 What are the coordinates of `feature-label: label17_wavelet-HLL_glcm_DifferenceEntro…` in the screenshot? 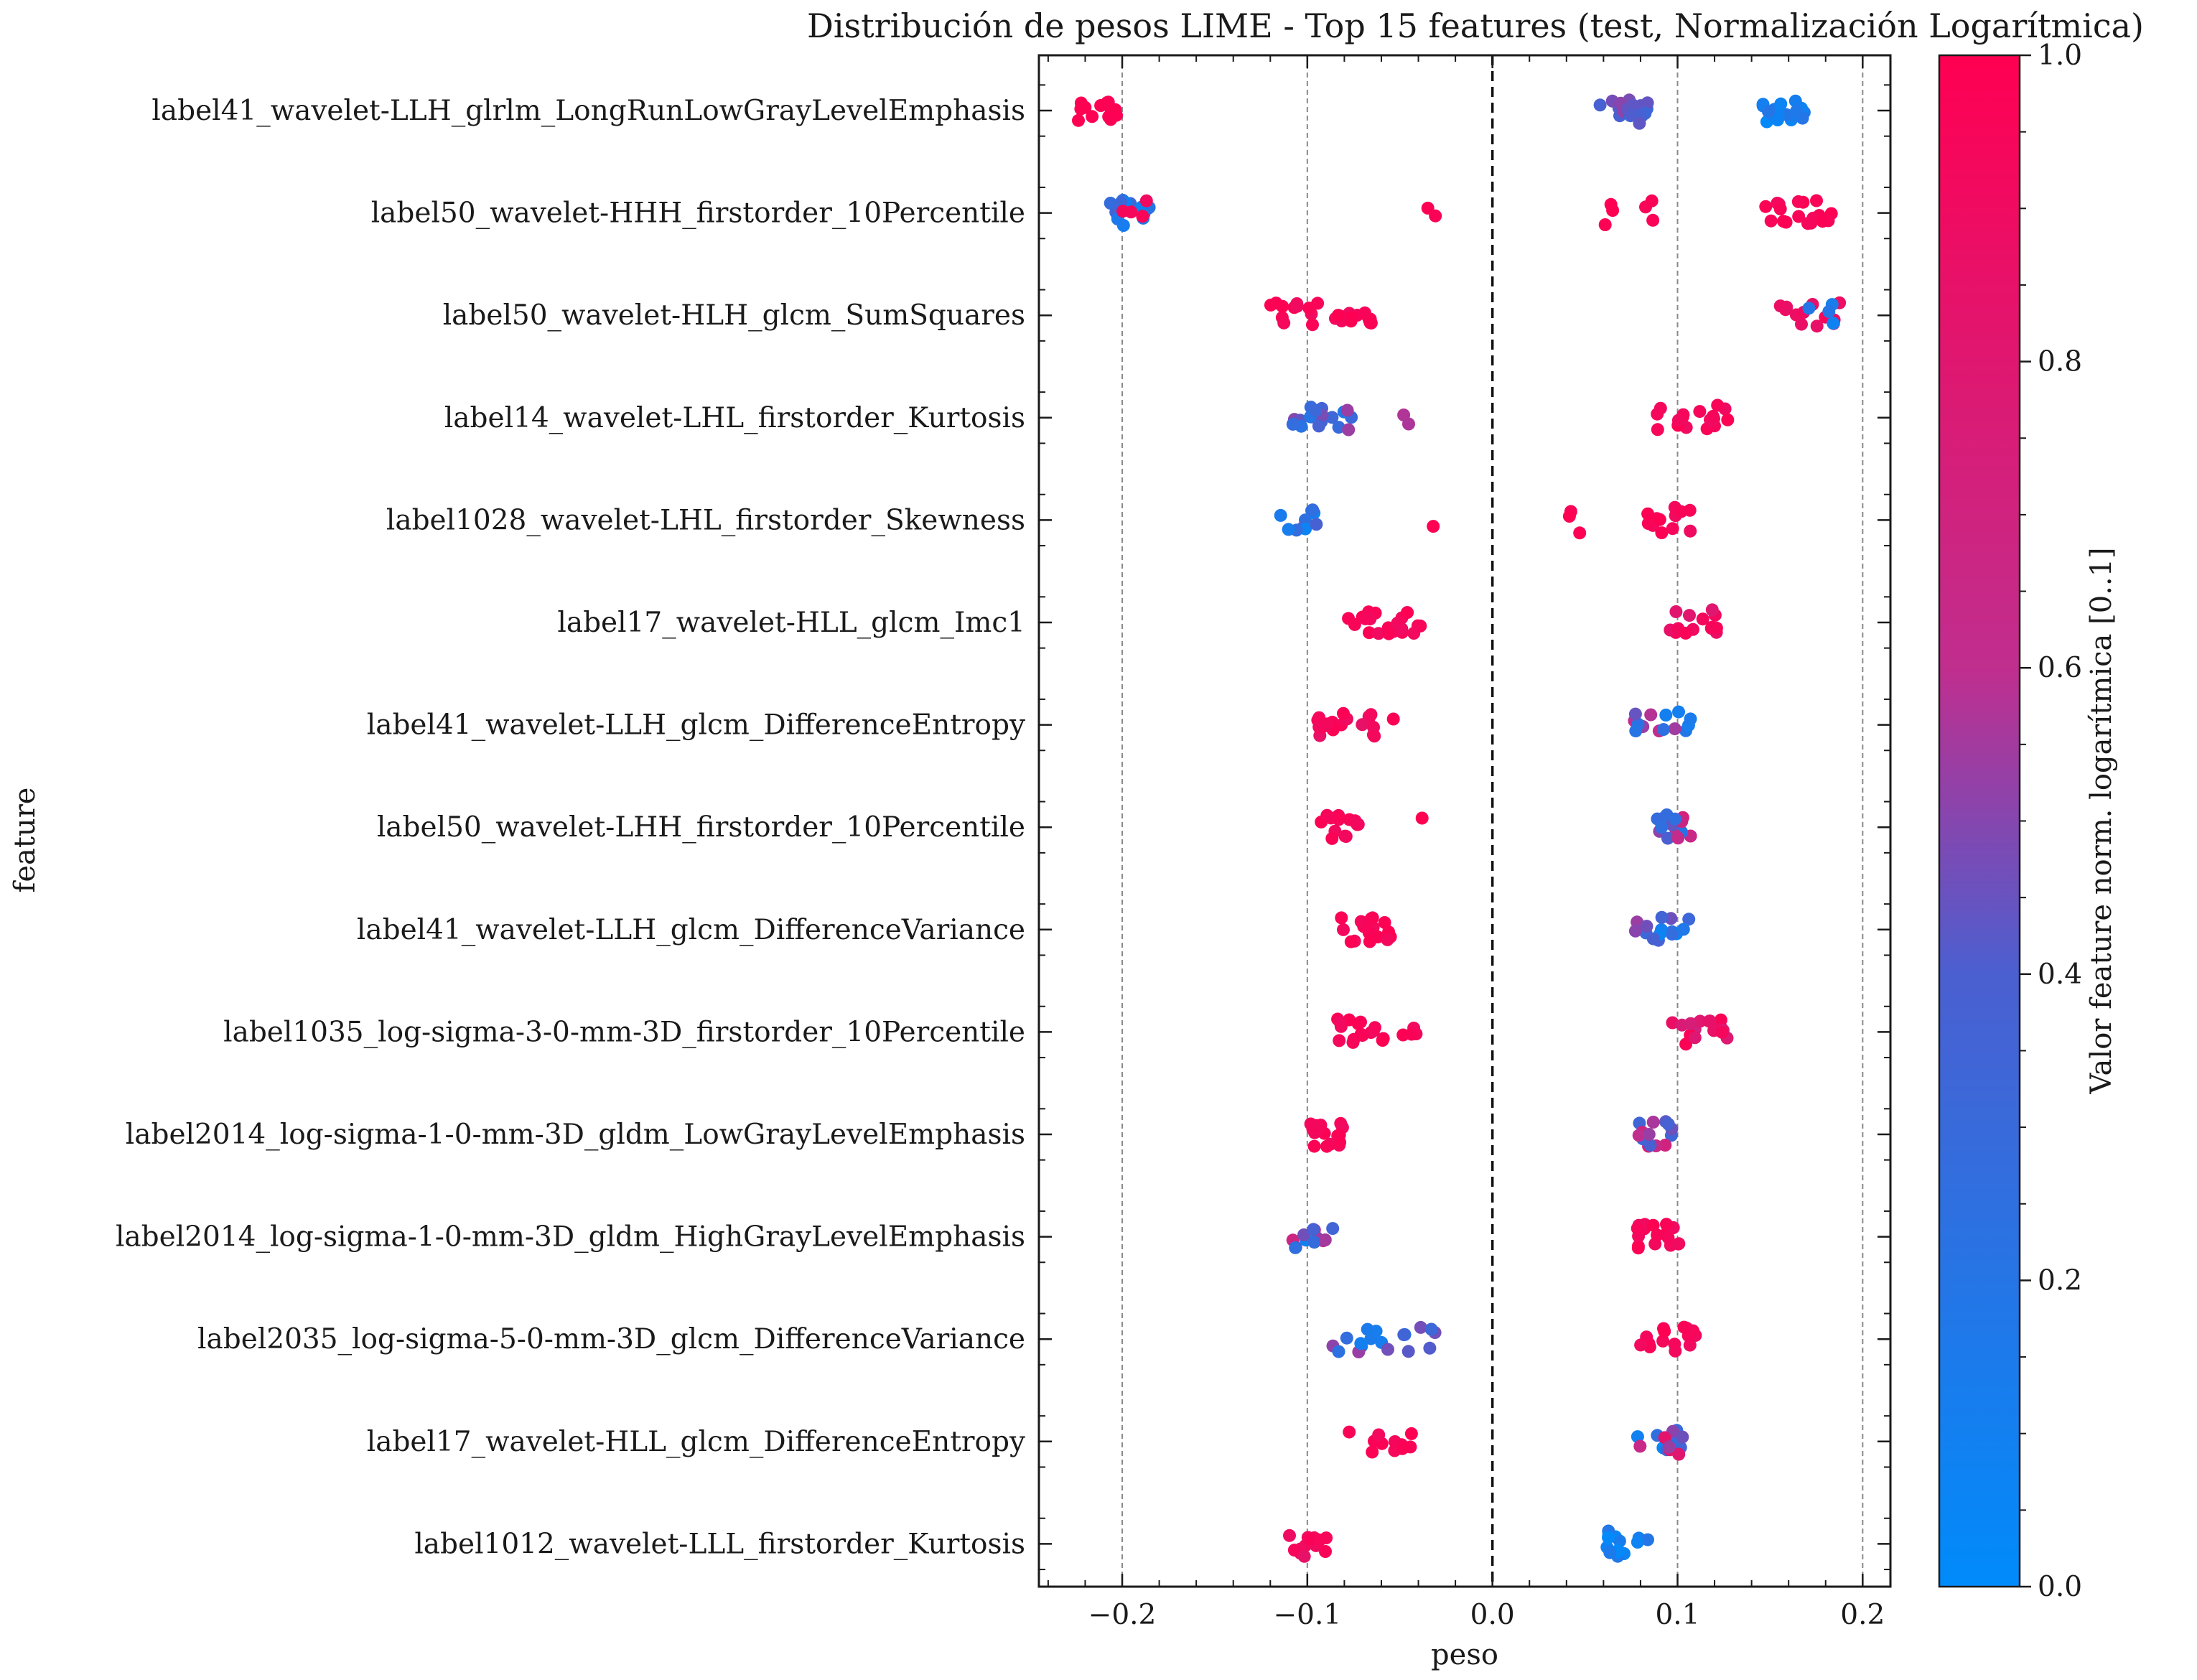 It's located at (696, 1442).